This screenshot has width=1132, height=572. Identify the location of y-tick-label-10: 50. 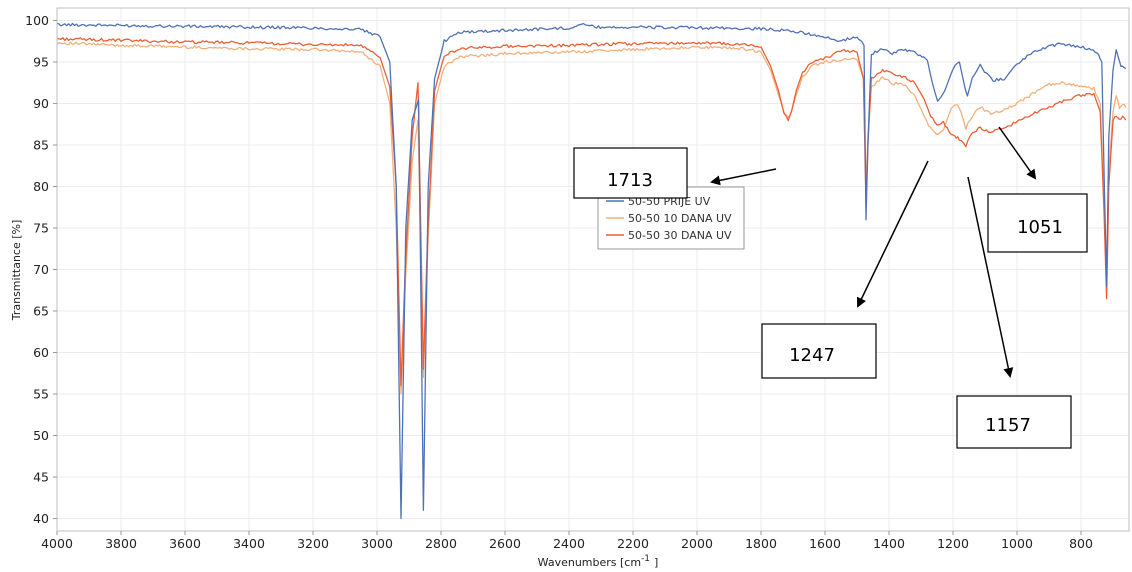
(41, 435).